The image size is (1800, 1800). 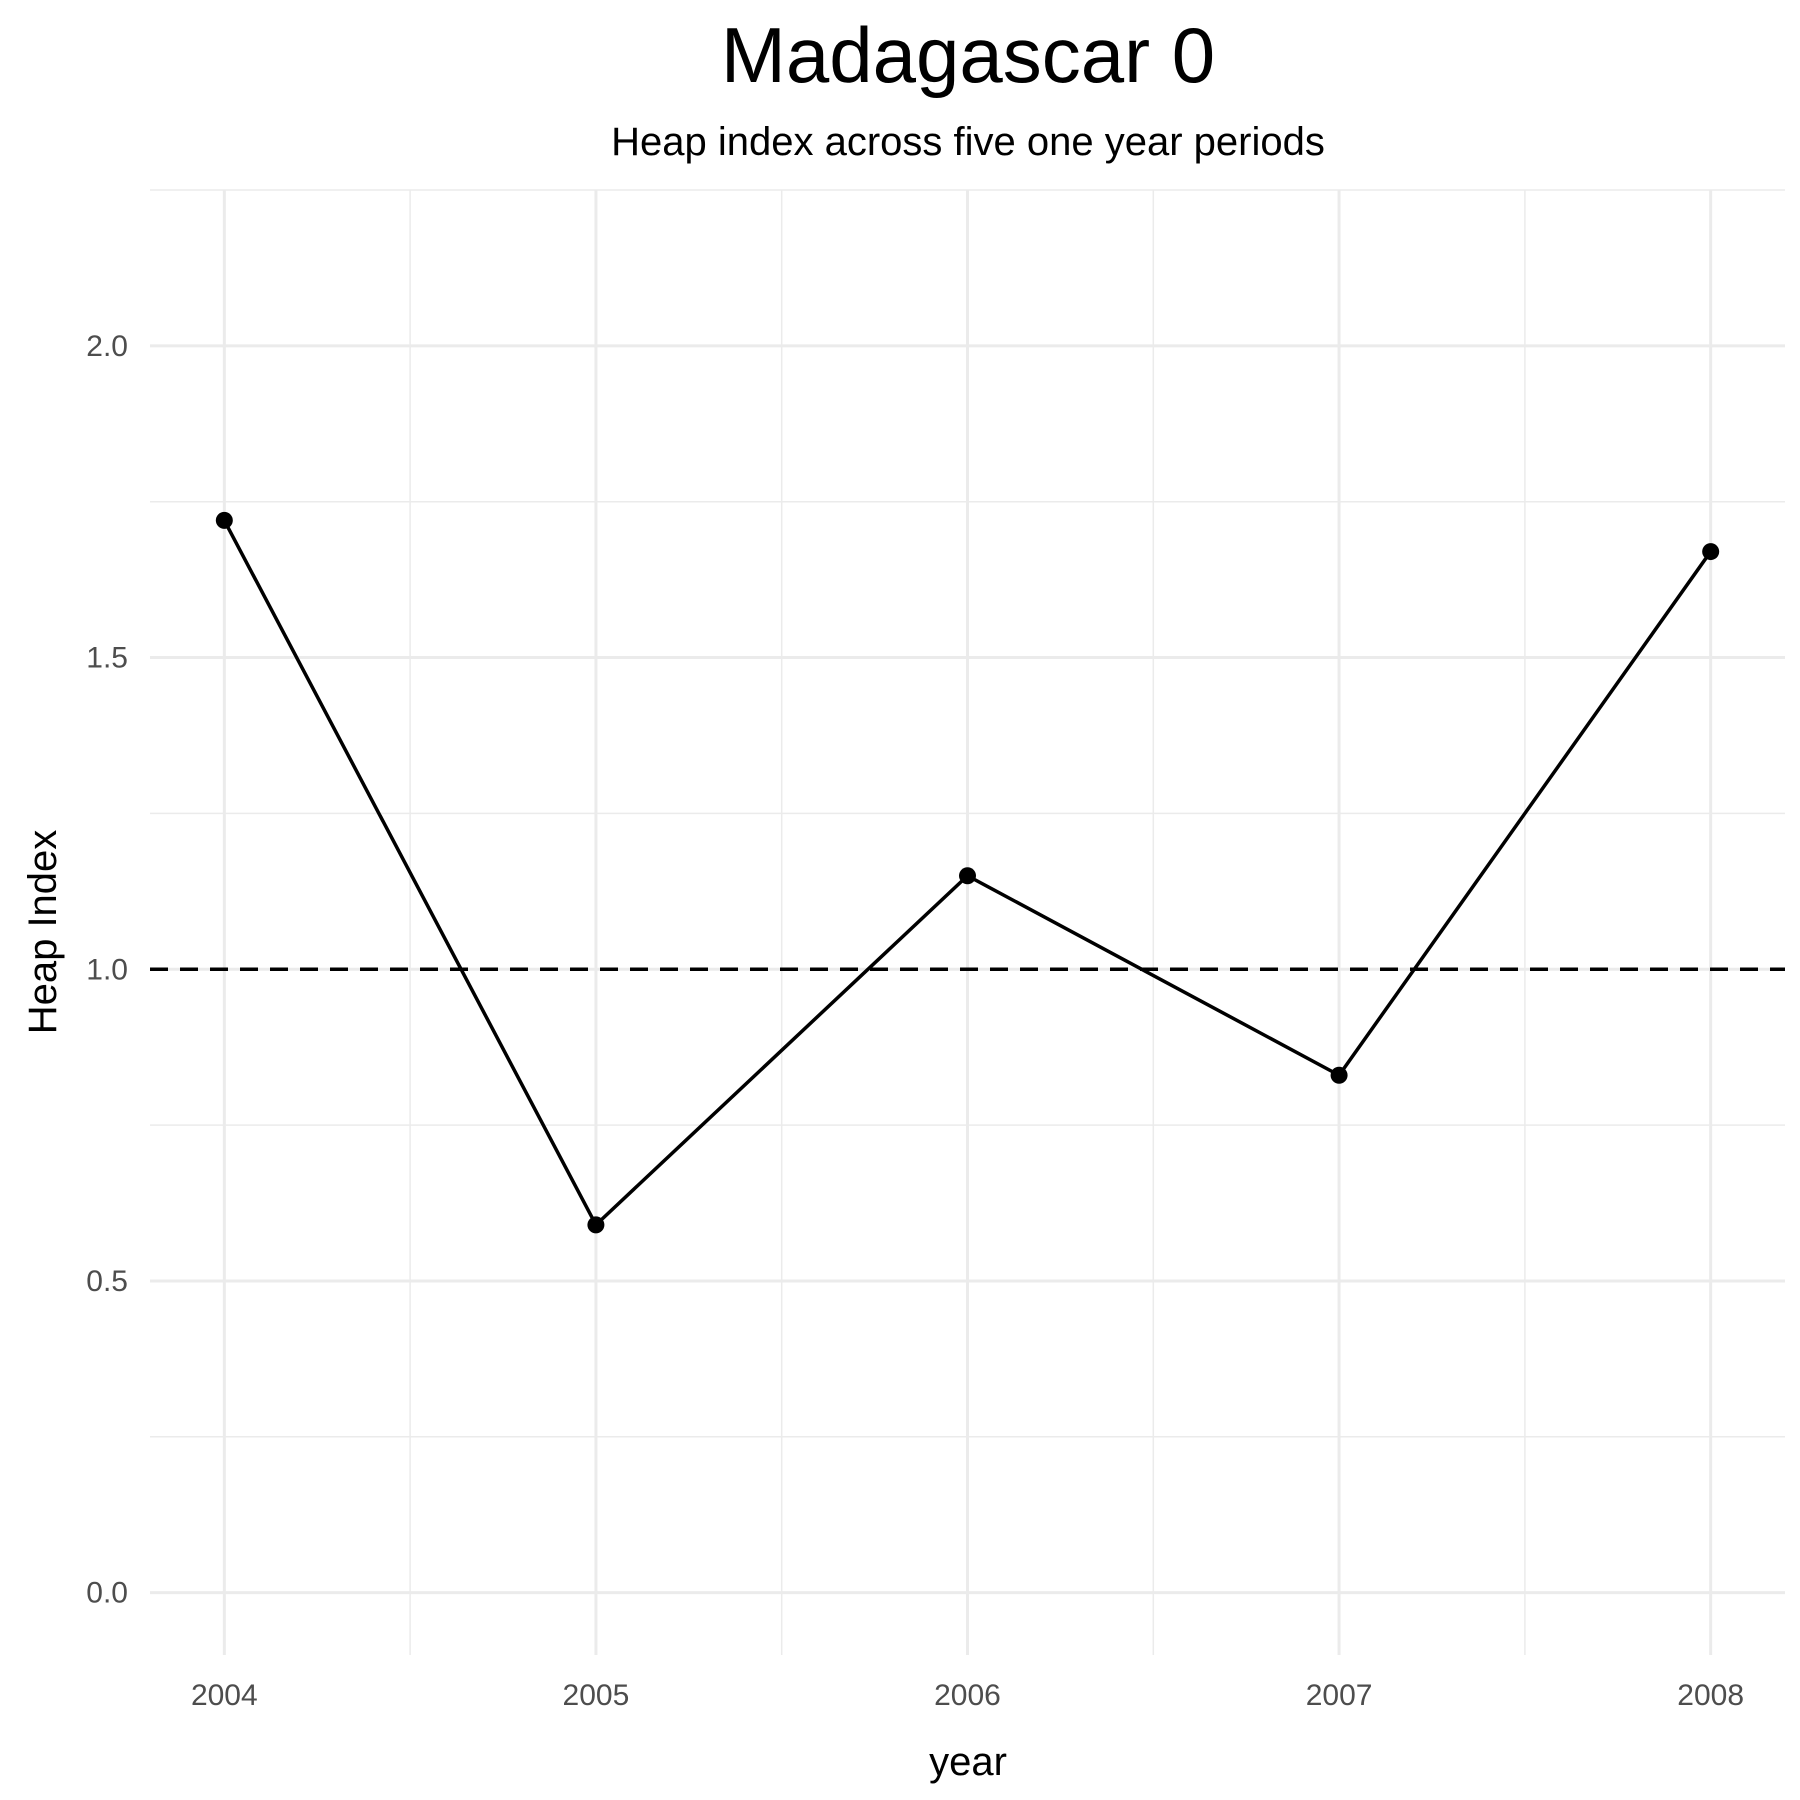 I want to click on y-tick-label: 0.0, so click(x=107, y=1593).